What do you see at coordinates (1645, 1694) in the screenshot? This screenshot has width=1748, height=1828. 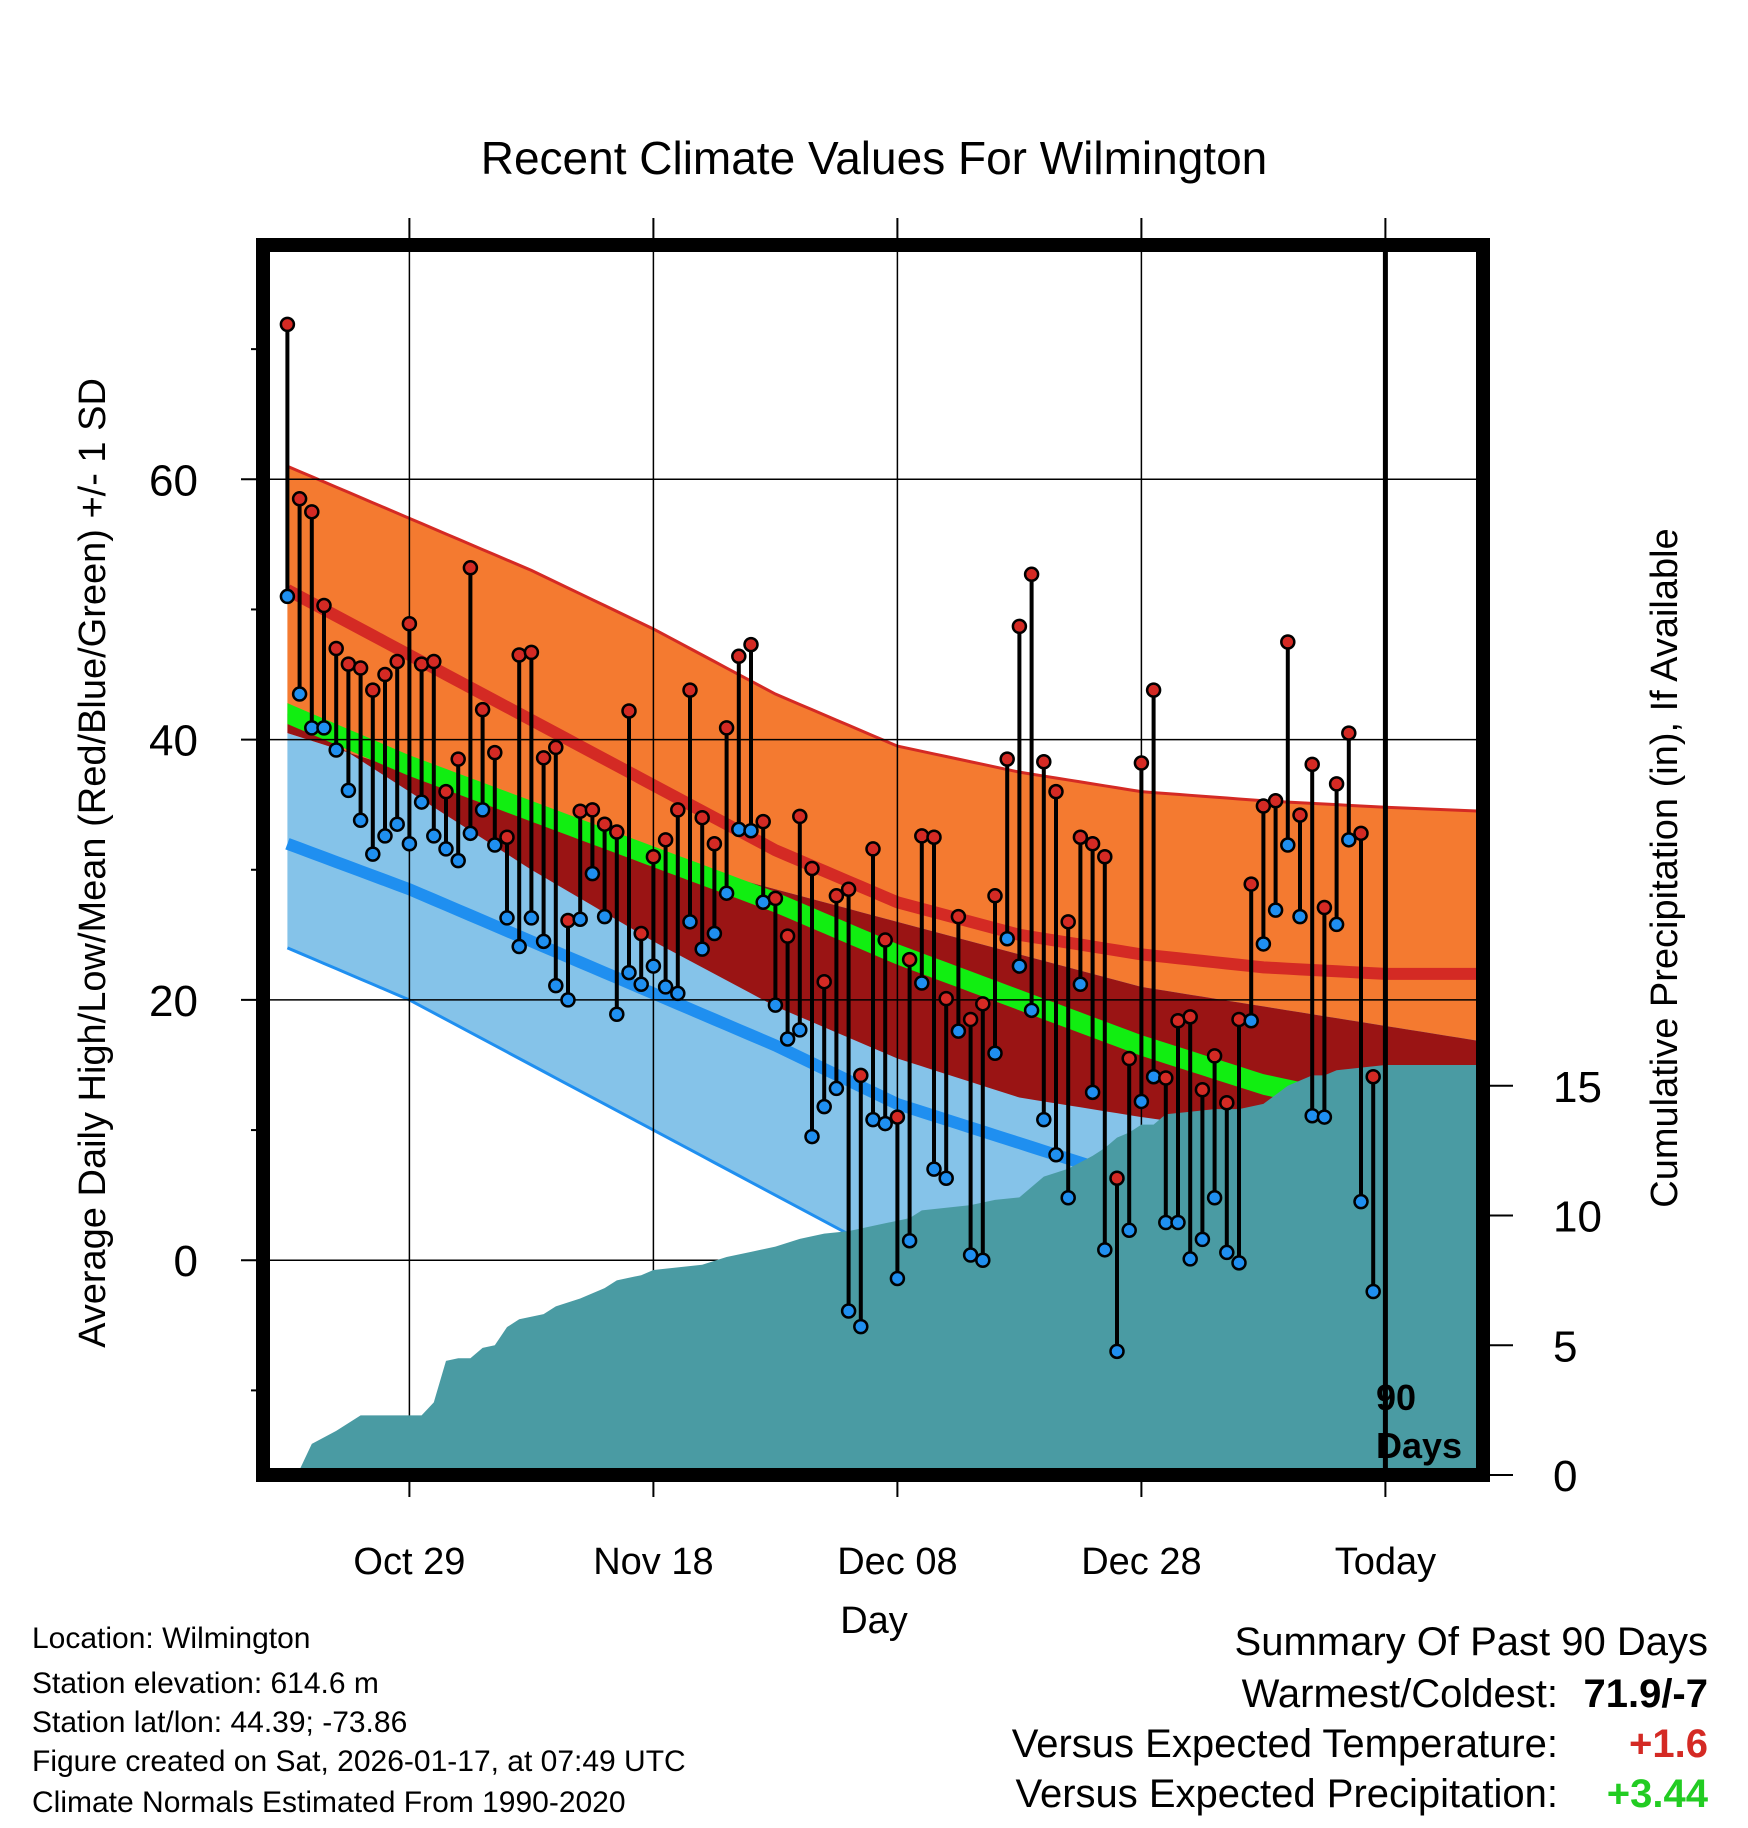 I see `summary-warmest-value: 71.9/-7` at bounding box center [1645, 1694].